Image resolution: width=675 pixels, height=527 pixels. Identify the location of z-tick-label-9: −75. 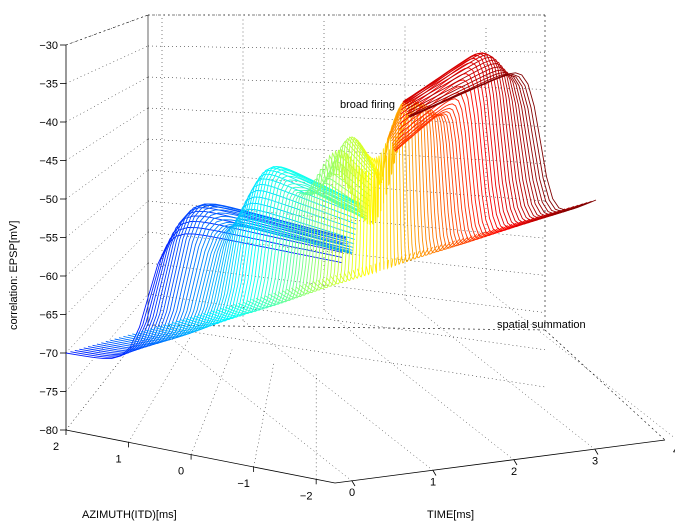
(48, 393).